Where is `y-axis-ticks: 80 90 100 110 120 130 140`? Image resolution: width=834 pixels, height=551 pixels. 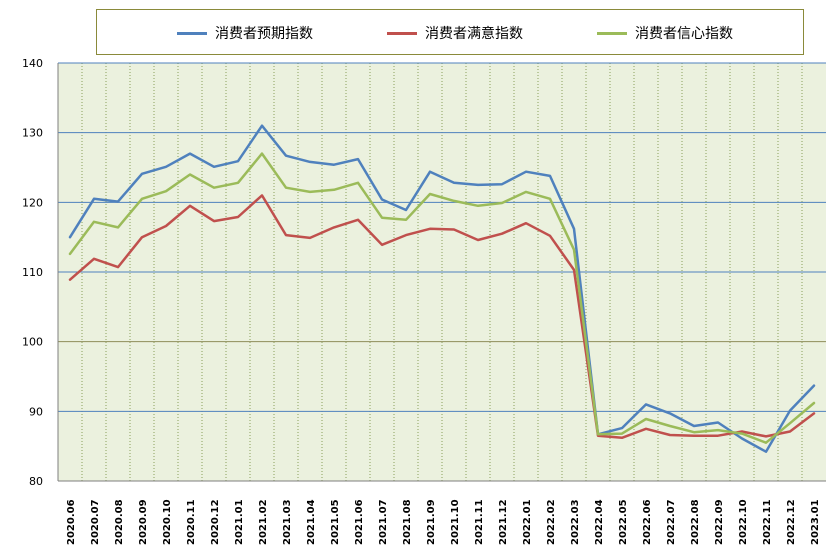 y-axis-ticks: 80 90 100 110 120 130 140 is located at coordinates (32, 272).